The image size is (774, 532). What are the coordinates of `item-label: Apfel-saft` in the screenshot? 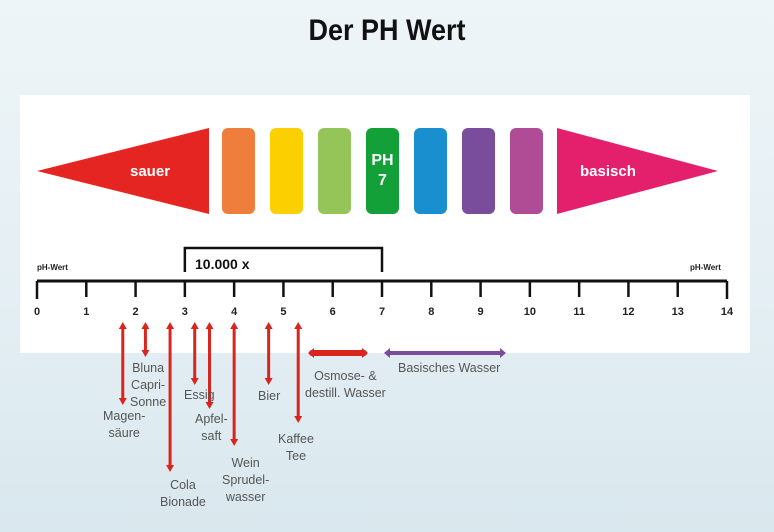 It's located at (211, 428).